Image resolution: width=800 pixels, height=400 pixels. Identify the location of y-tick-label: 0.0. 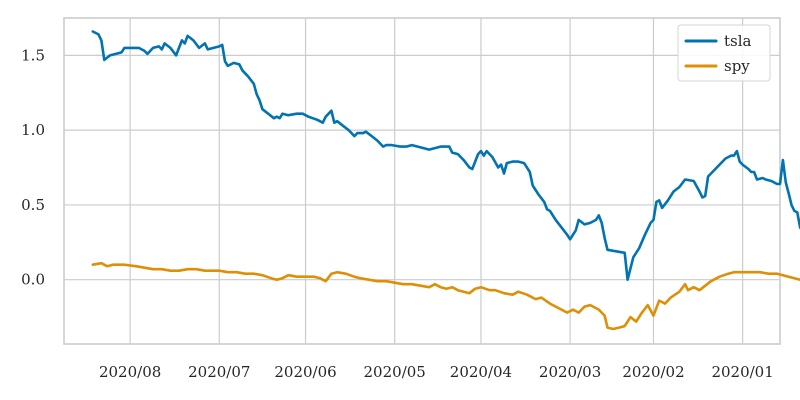
(33, 280).